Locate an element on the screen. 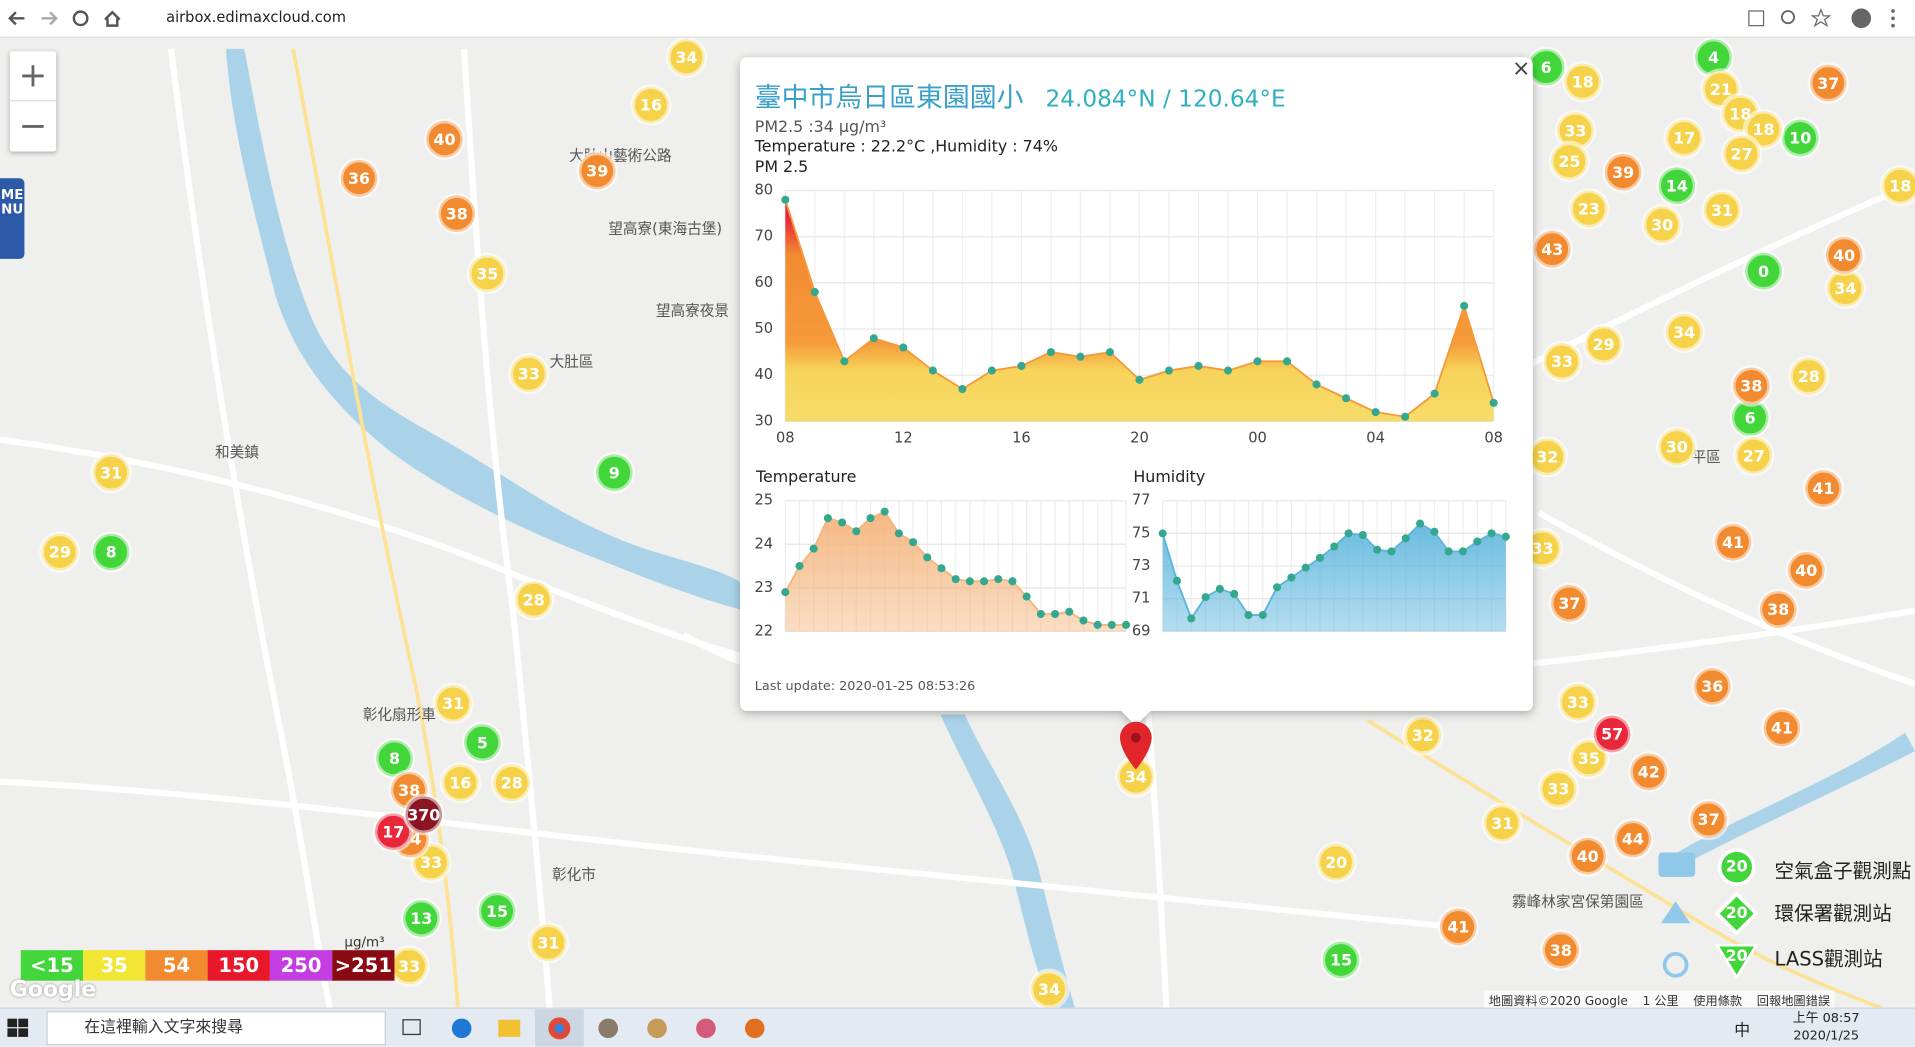 The image size is (1915, 1047). legend-item: 54 is located at coordinates (176, 965).